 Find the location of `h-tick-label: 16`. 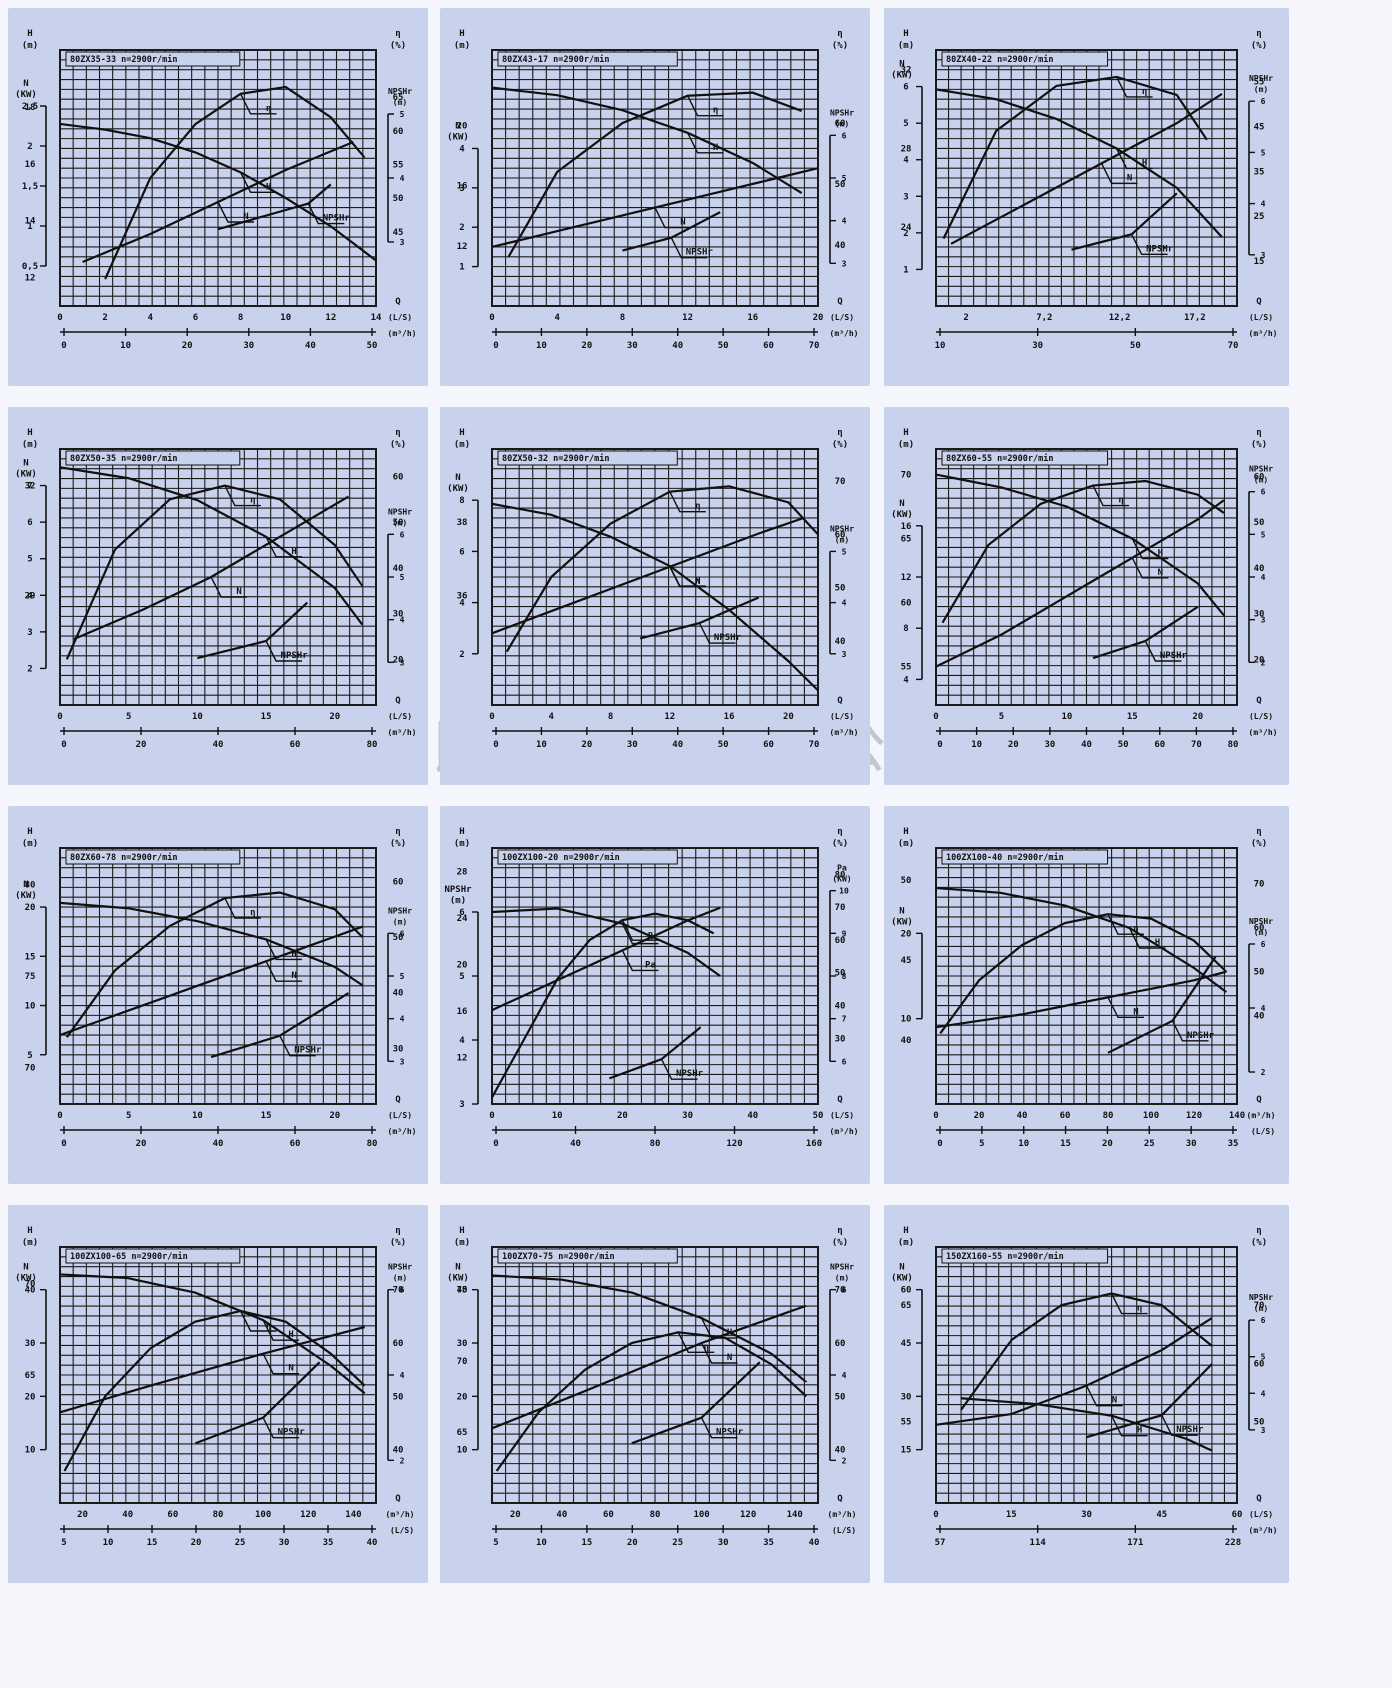

h-tick-label: 16 is located at coordinates (462, 187).